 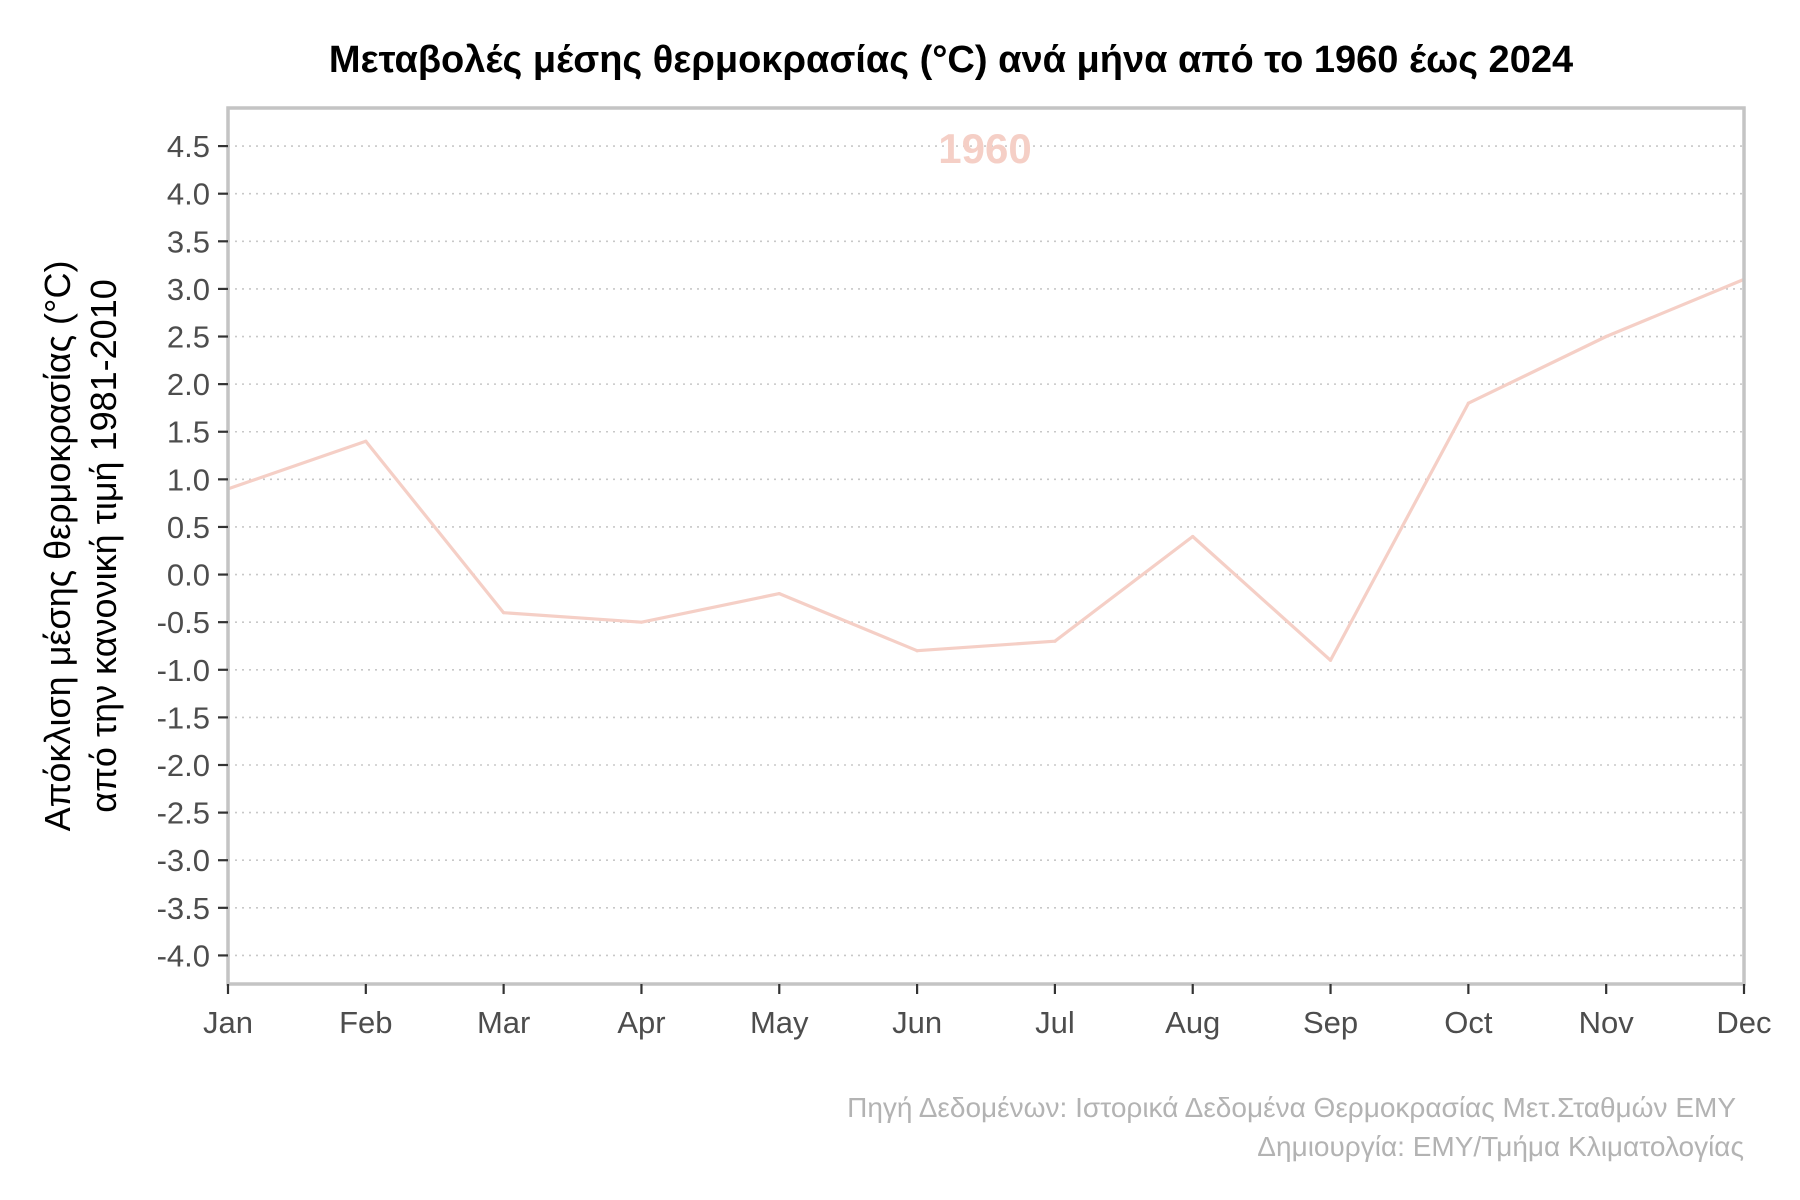 I want to click on y-tick-label: 1.5, so click(x=188, y=432).